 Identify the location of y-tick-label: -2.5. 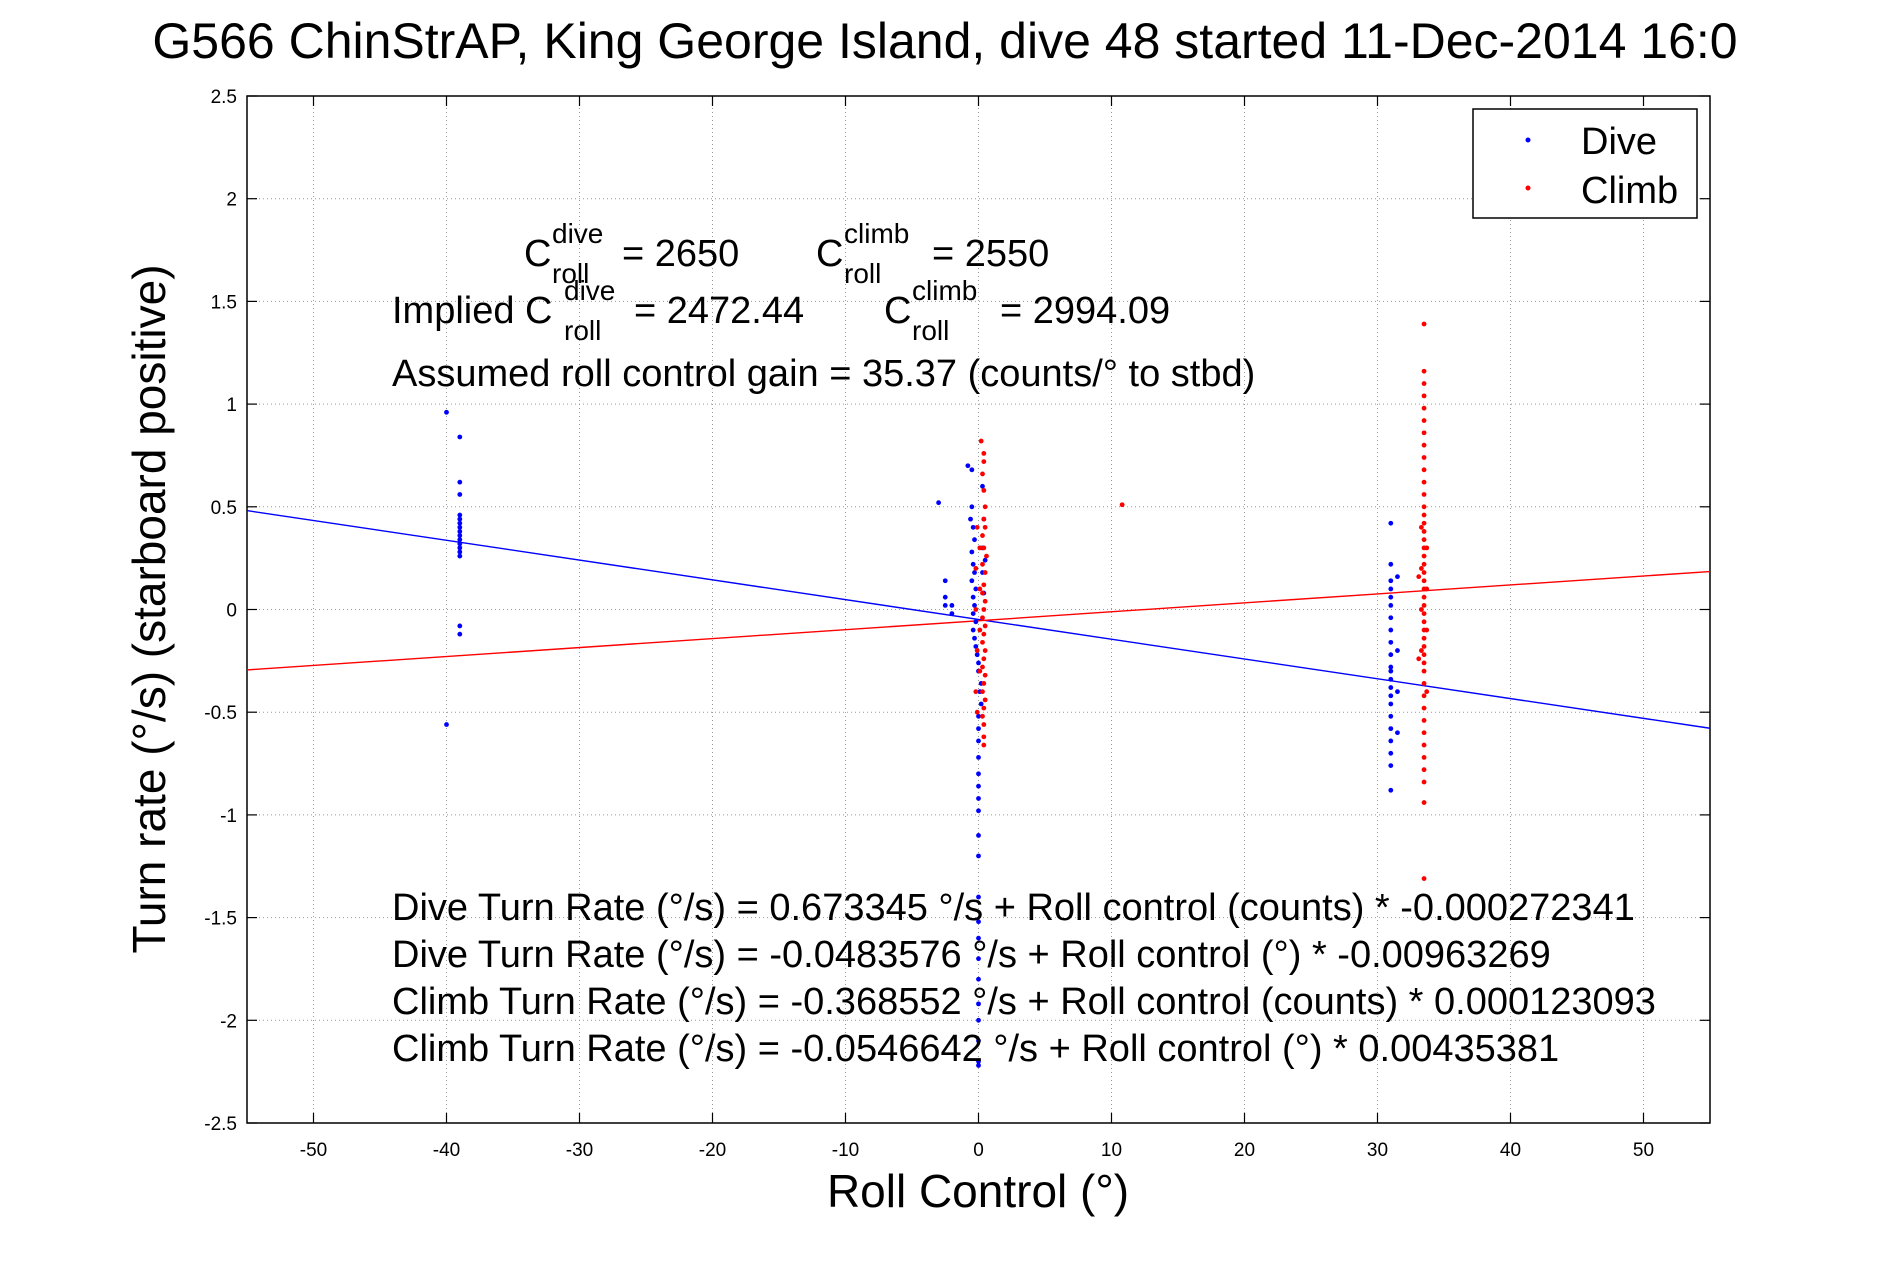
(220, 1124).